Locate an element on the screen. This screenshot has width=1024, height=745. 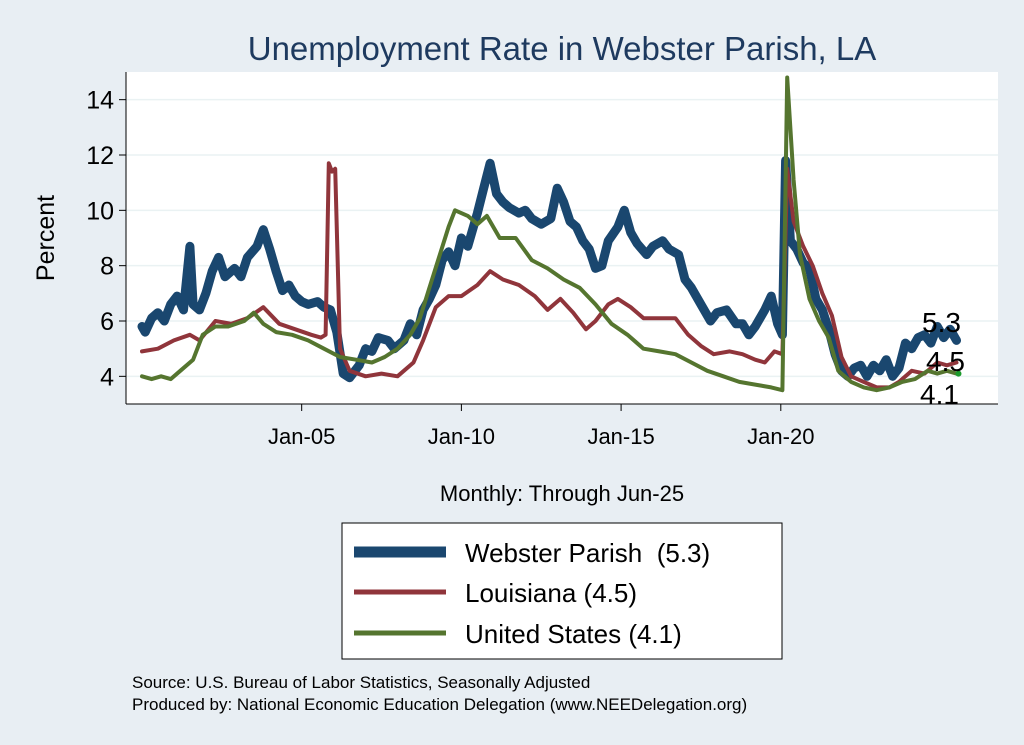
y-tick-label-8: 8 is located at coordinates (107, 267).